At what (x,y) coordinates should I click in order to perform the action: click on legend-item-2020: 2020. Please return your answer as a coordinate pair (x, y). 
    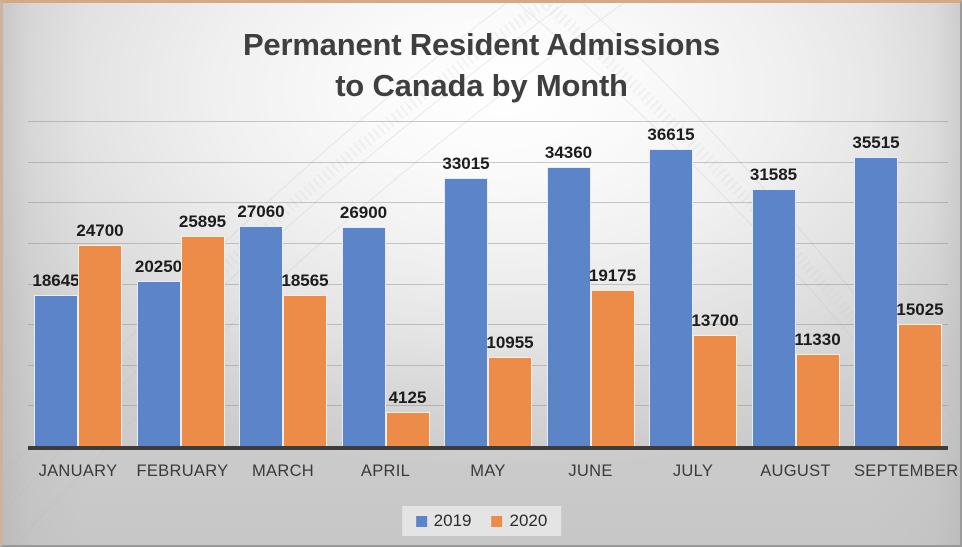
    Looking at the image, I should click on (519, 521).